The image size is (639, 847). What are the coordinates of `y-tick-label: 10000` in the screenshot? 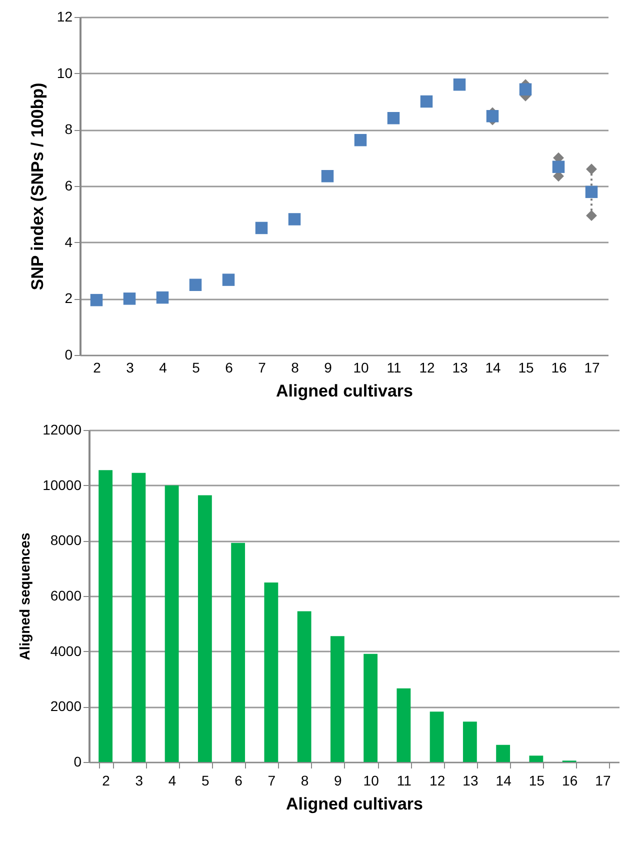 It's located at (62, 484).